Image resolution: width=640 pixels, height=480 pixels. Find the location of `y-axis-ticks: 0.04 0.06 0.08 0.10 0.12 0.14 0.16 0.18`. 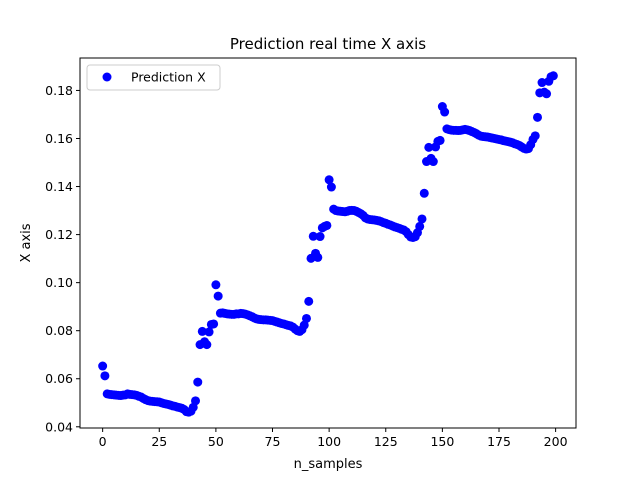

y-axis-ticks: 0.04 0.06 0.08 0.10 0.12 0.14 0.16 0.18 is located at coordinates (62, 258).